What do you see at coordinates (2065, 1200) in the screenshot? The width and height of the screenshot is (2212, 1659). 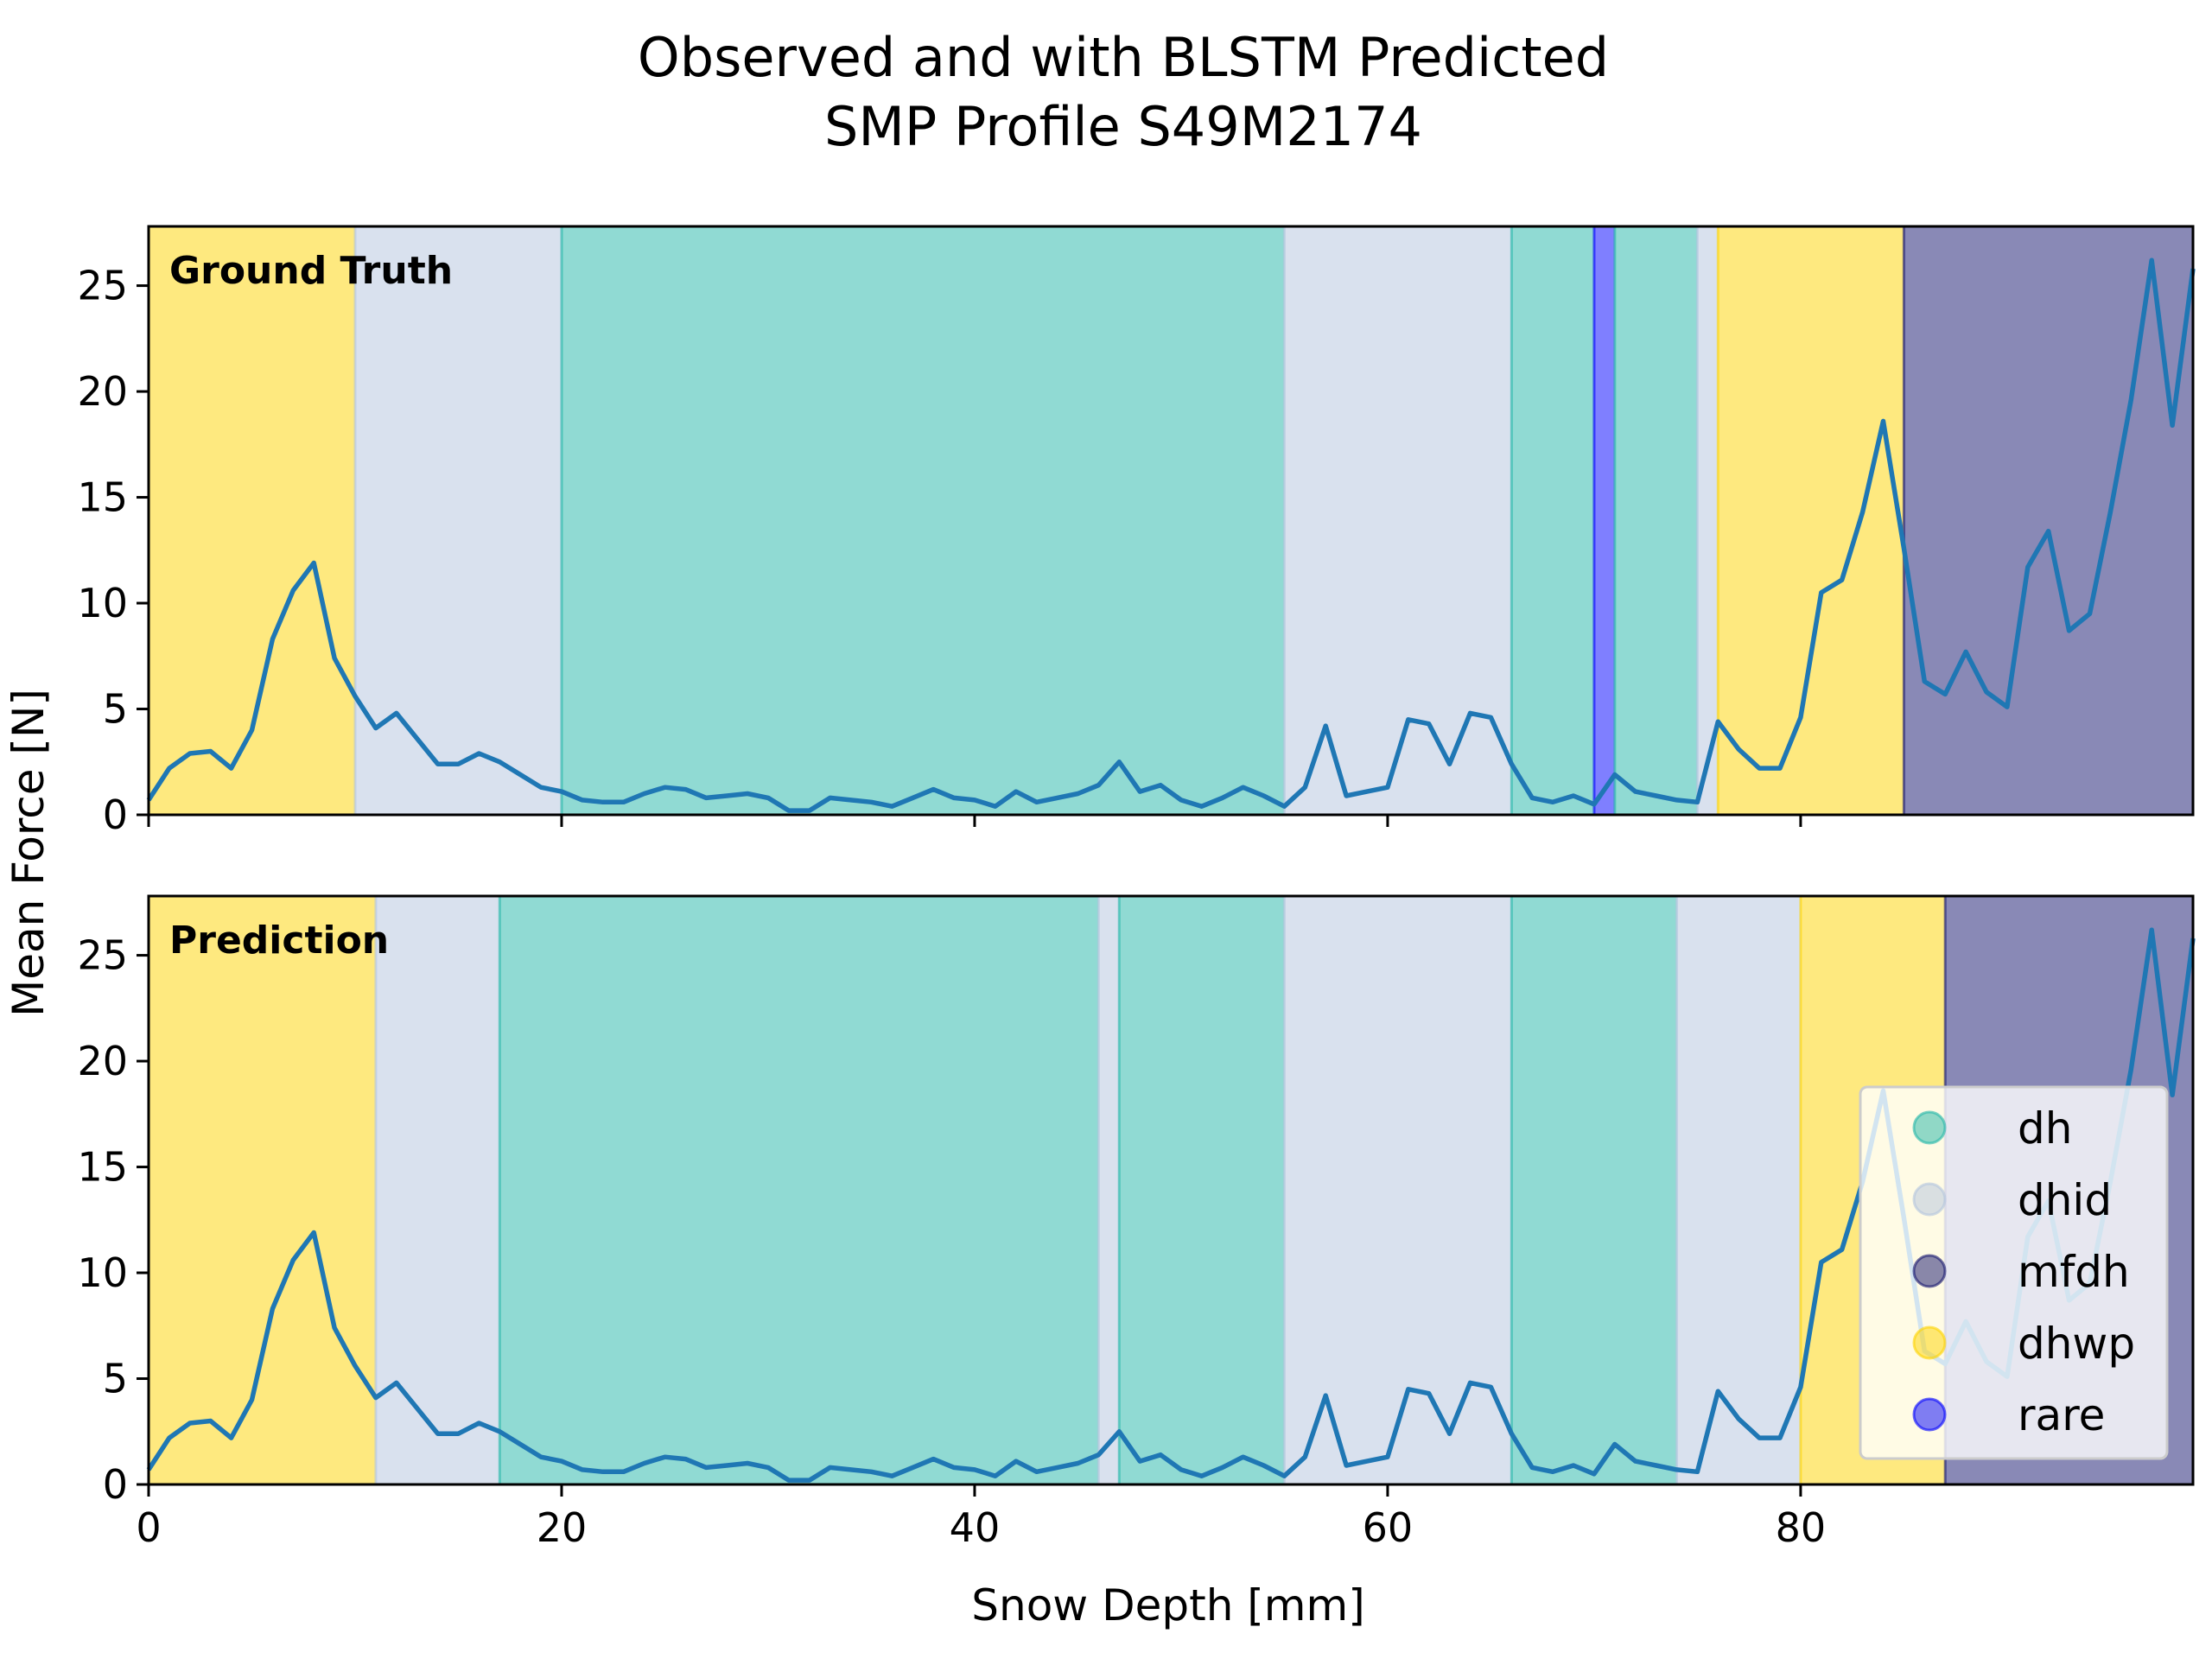 I see `legend-label-dhid: dhid` at bounding box center [2065, 1200].